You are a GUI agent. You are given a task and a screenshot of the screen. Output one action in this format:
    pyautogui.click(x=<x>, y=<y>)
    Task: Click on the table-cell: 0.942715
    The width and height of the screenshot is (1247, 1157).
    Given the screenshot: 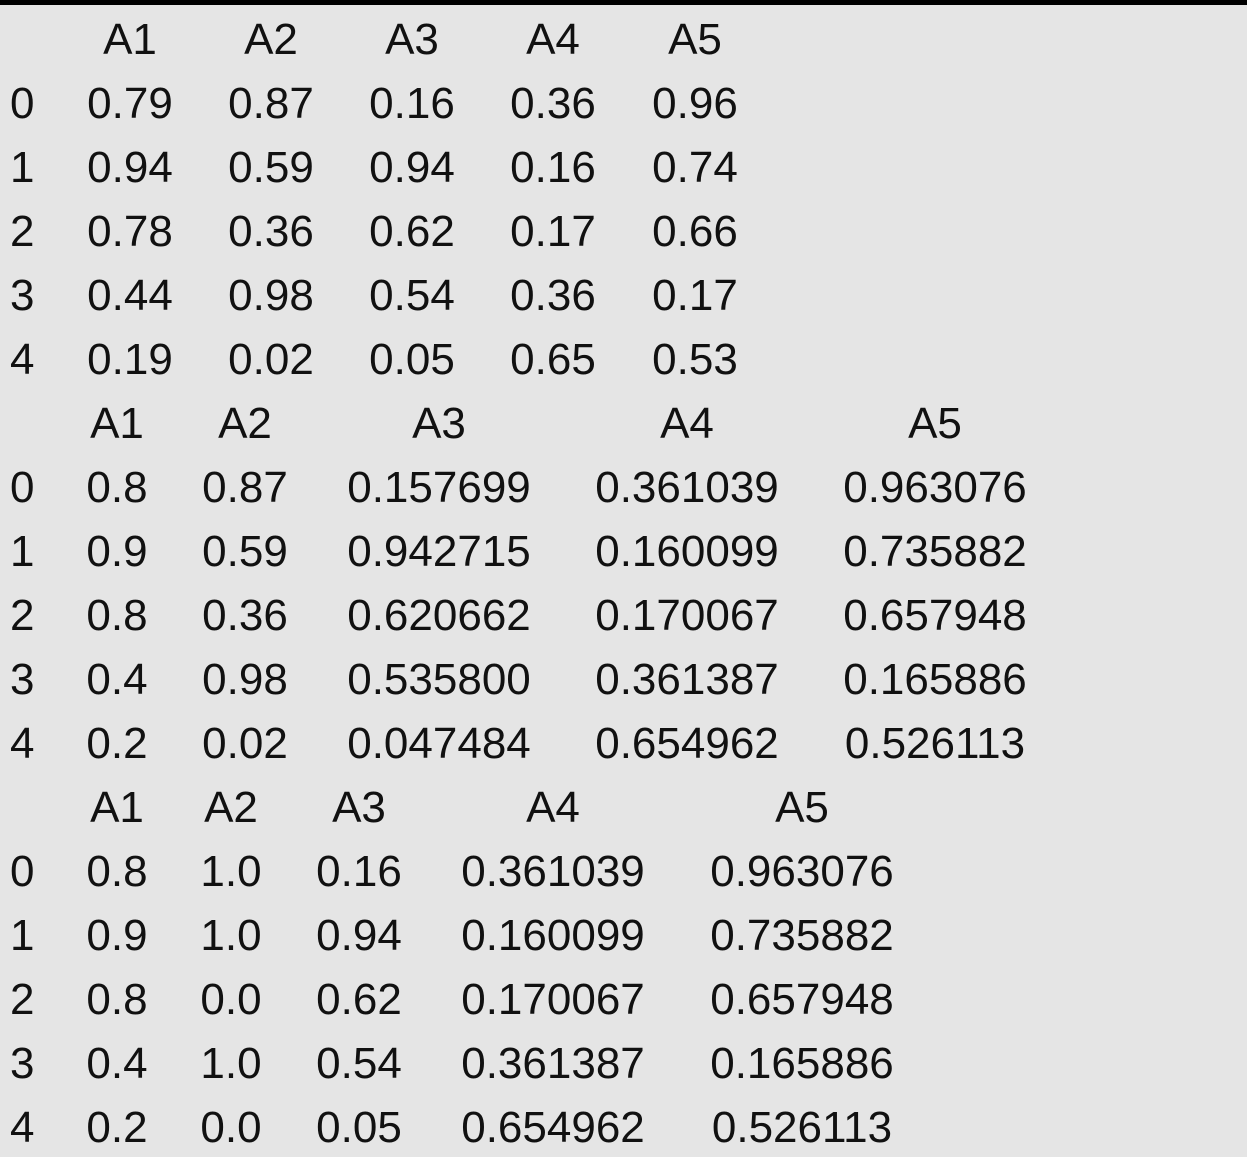 What is the action you would take?
    pyautogui.click(x=439, y=551)
    